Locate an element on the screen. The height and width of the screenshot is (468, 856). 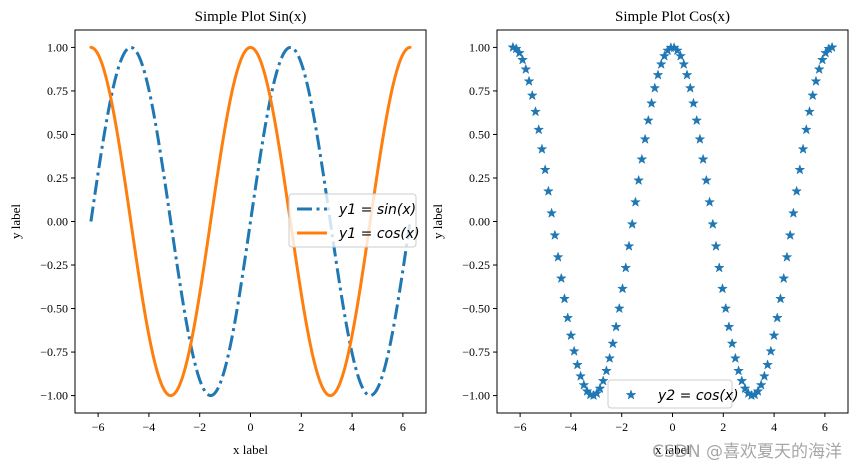
y-tick-label: 1.00 is located at coordinates (479, 47).